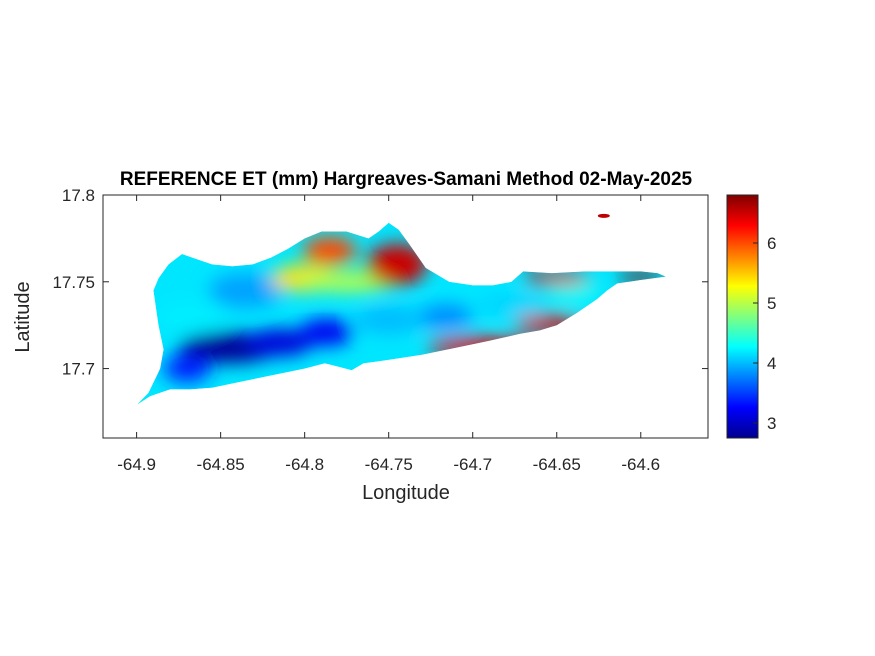 The height and width of the screenshot is (656, 875). What do you see at coordinates (771, 363) in the screenshot?
I see `colorbar-tick-label: 4` at bounding box center [771, 363].